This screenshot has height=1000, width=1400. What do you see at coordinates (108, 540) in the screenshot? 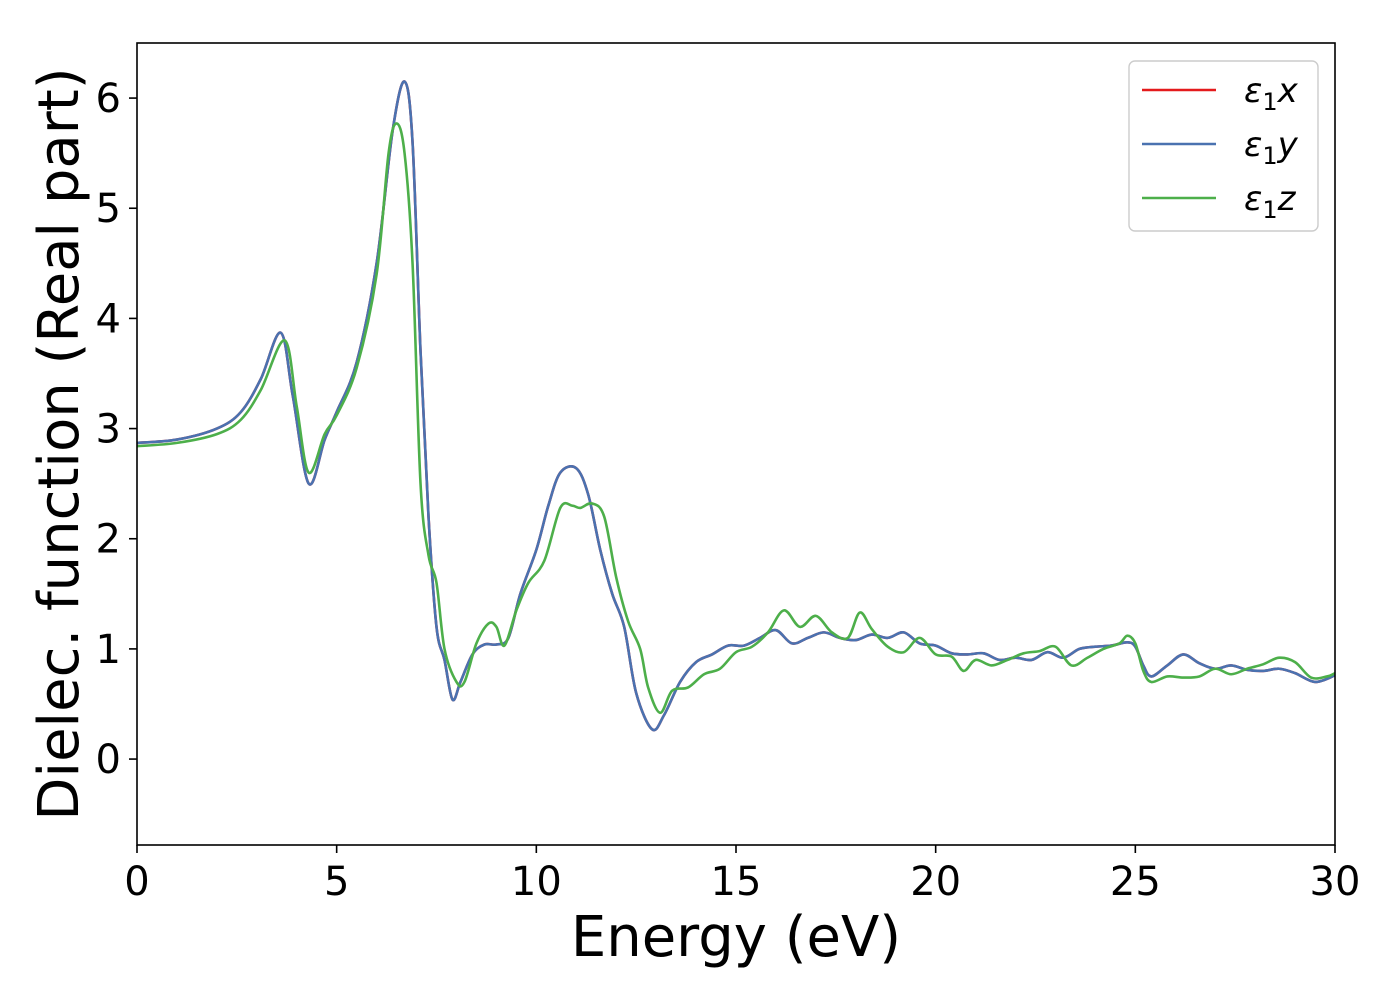
I see `y-tick-label: 2` at bounding box center [108, 540].